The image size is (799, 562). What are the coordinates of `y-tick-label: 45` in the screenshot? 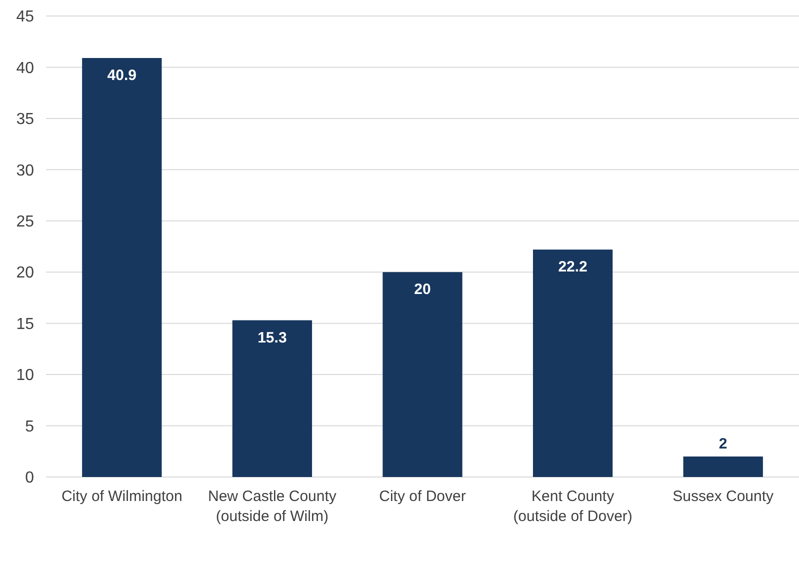 It's located at (25, 17).